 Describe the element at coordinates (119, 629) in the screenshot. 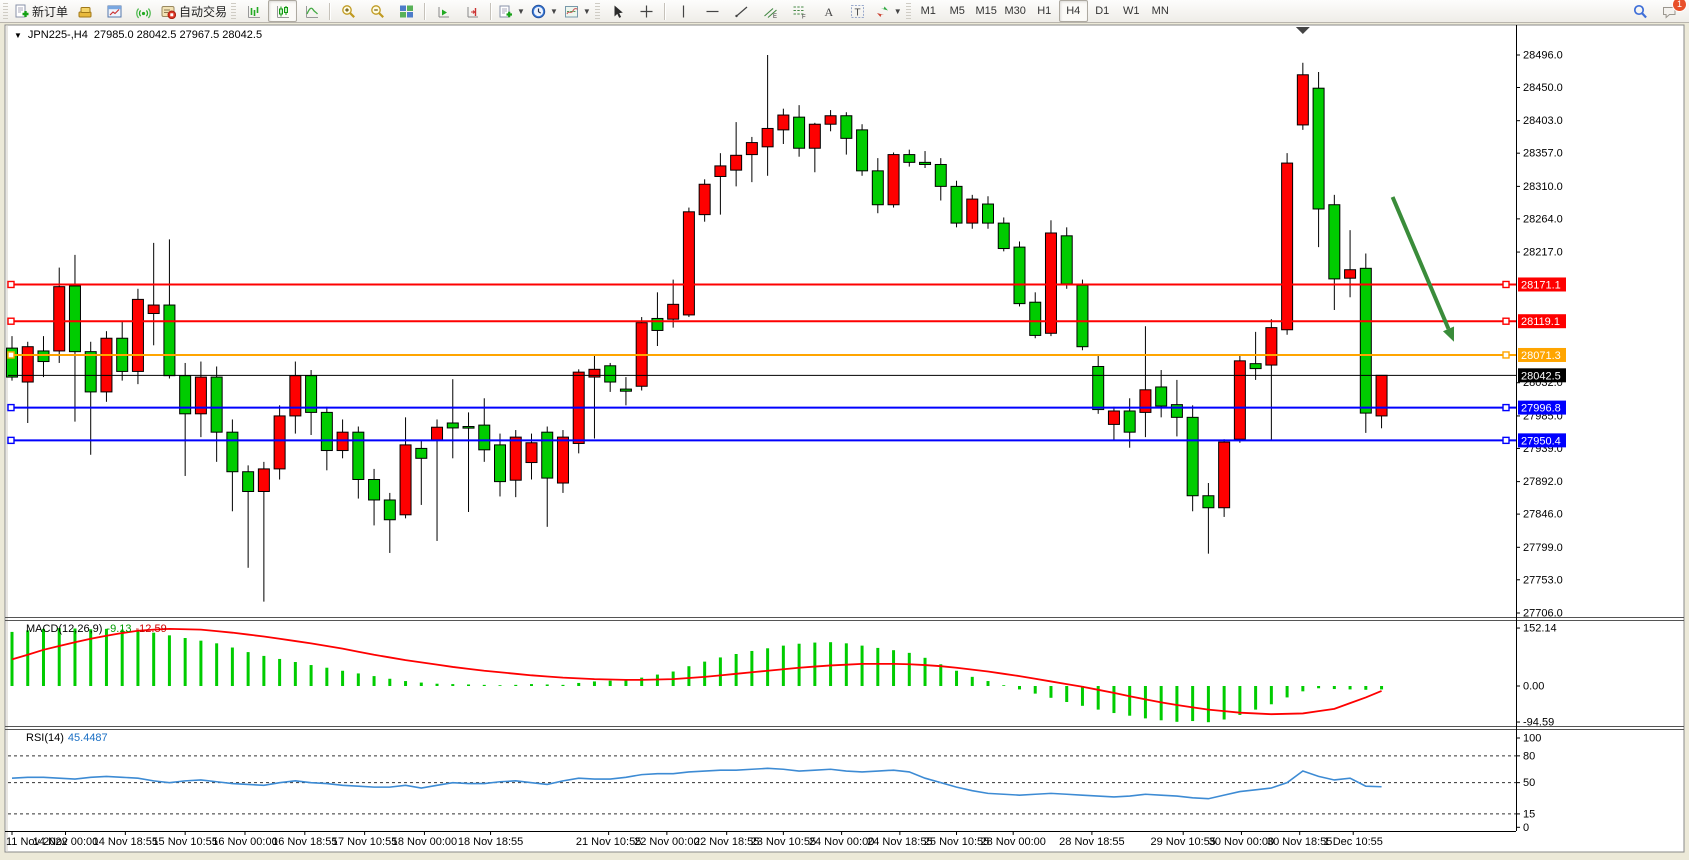

I see `macd-main-value: -9.13` at that location.